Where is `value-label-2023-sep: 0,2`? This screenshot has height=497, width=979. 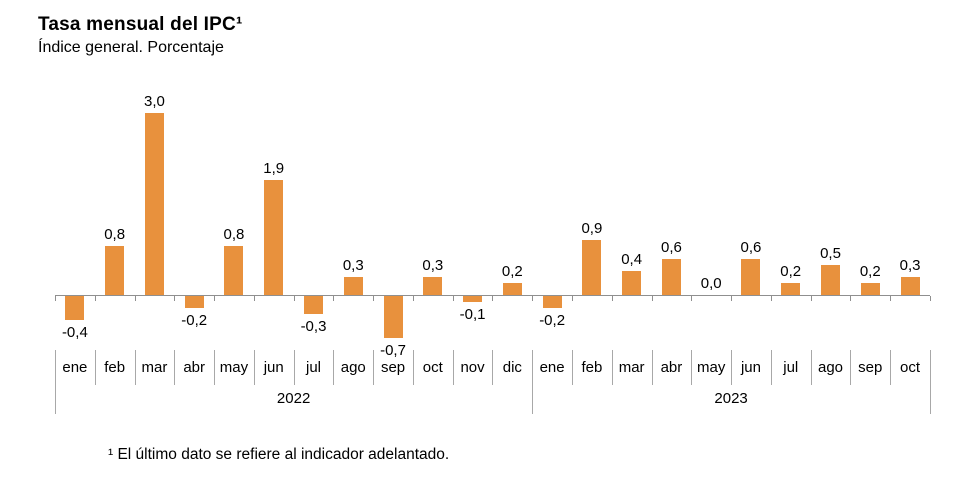
value-label-2023-sep: 0,2 is located at coordinates (870, 271).